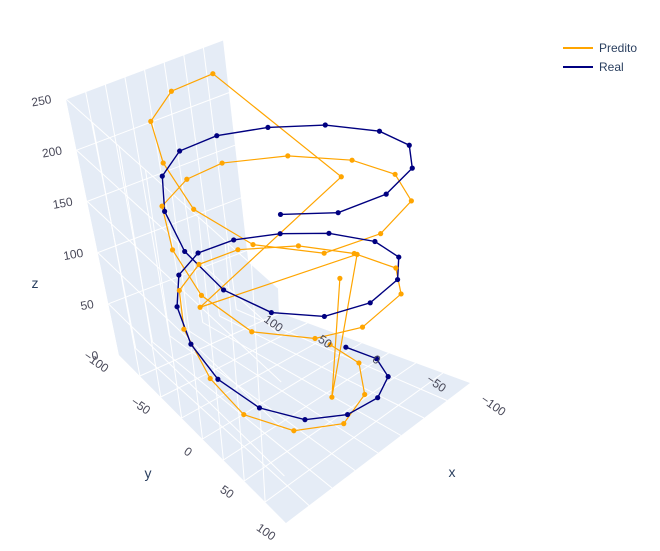 This screenshot has height=551, width=660. Describe the element at coordinates (63, 203) in the screenshot. I see `z-tick-label: 150` at that location.